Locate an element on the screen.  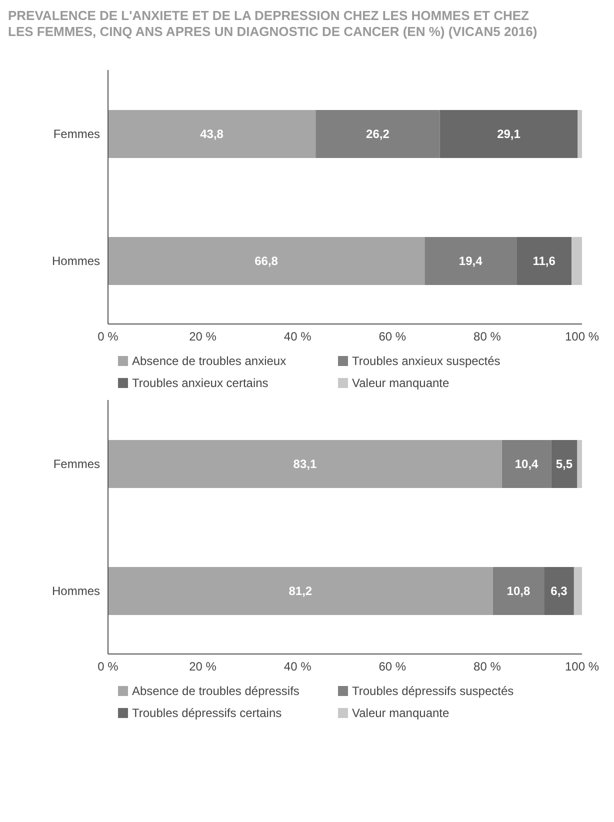
legend-label: Troubles dépressifs suspectés is located at coordinates (433, 691).